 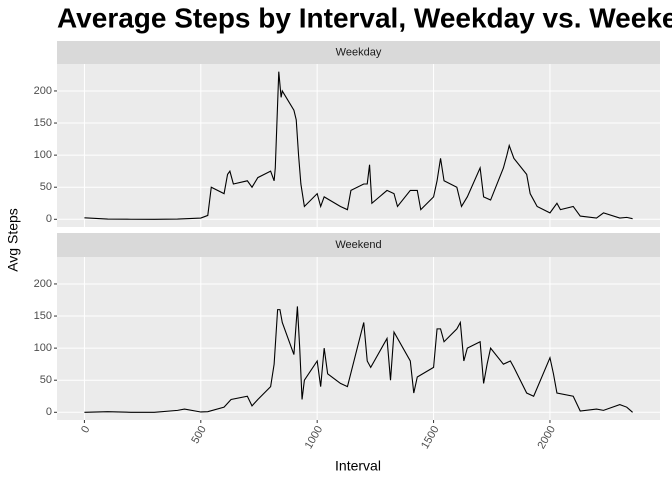 I want to click on y-axis-label: Avg Steps, so click(x=13, y=240).